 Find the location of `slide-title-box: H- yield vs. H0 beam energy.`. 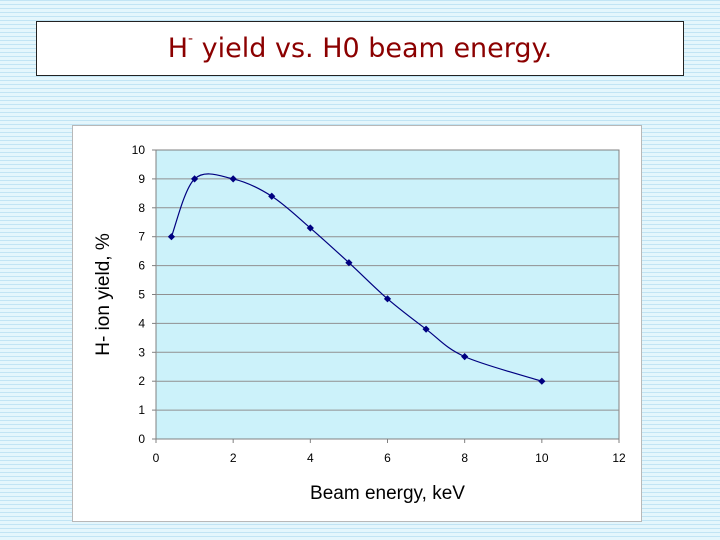

slide-title-box: H- yield vs. H0 beam energy. is located at coordinates (360, 48).